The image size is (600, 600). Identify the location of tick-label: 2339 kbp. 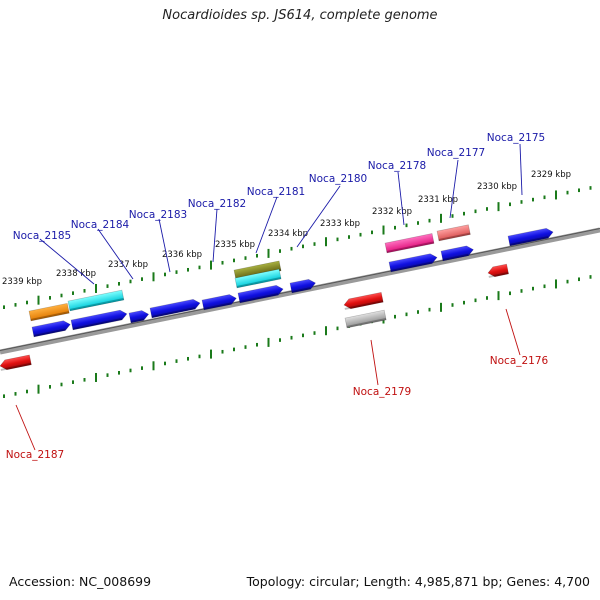
(22, 282).